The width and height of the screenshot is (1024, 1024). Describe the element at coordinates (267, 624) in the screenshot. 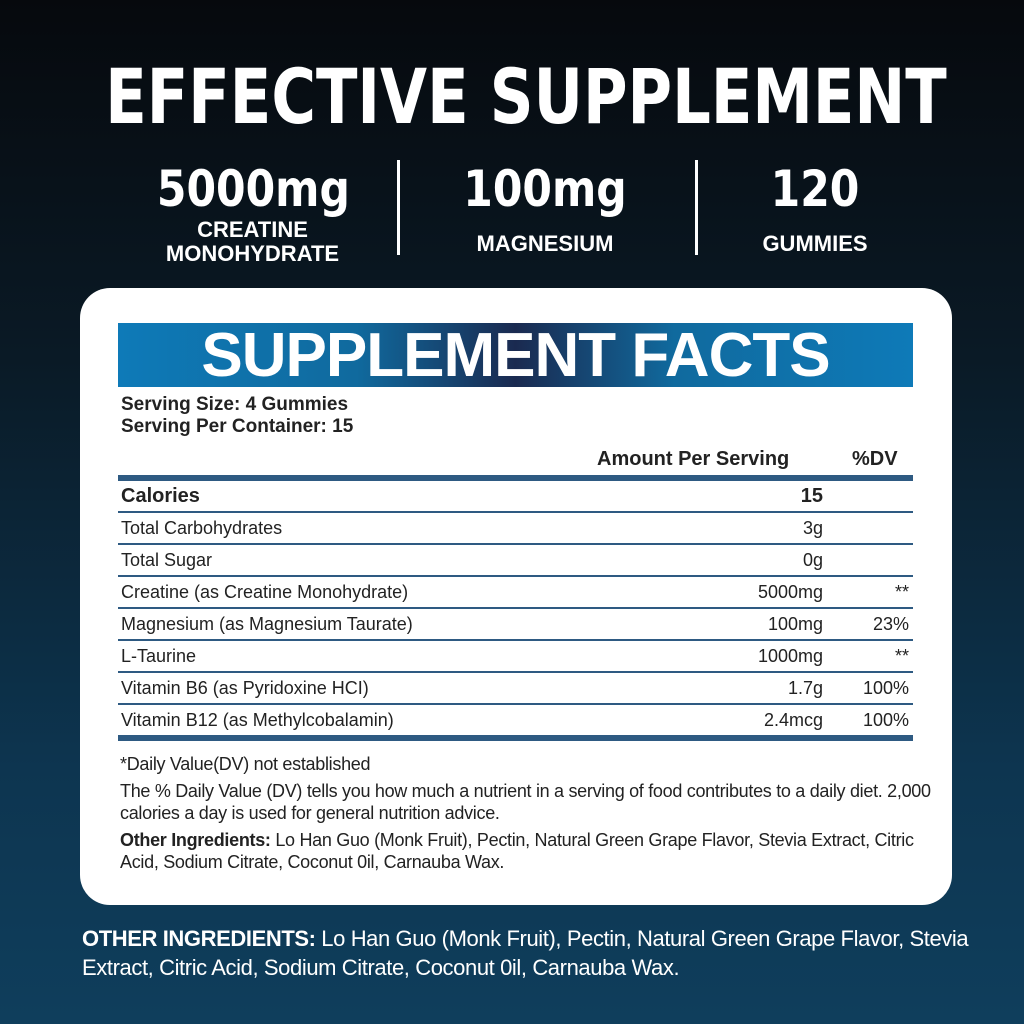

I see `nutrient-name: Magnesium (as Magnesium Taurate)` at that location.